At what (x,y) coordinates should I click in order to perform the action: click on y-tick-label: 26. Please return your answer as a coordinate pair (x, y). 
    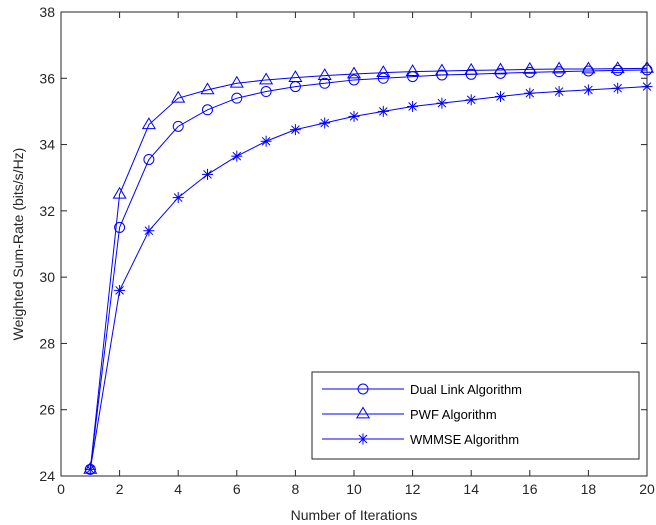
    Looking at the image, I should click on (47, 410).